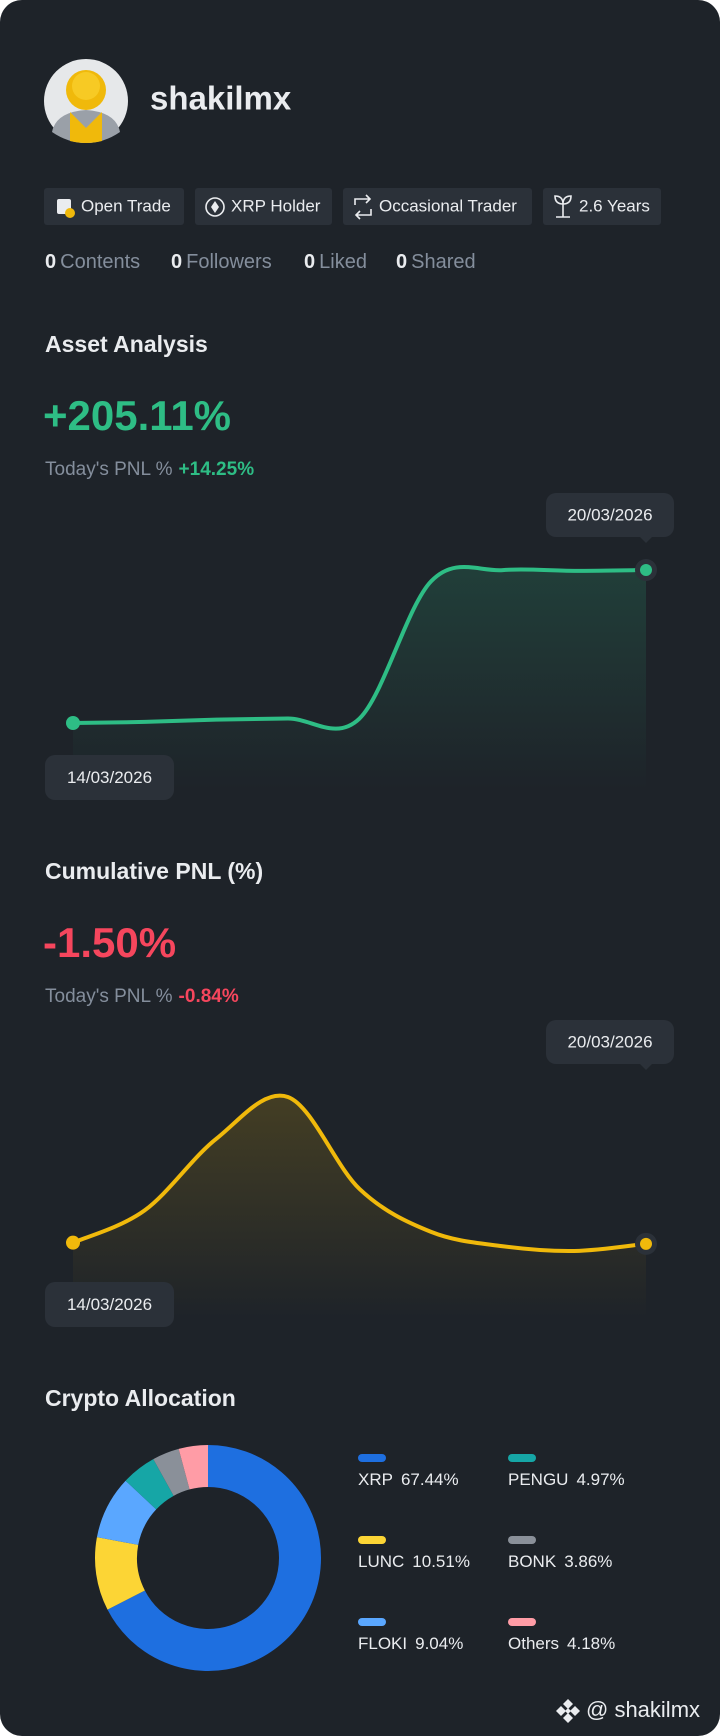  What do you see at coordinates (591, 1643) in the screenshot?
I see `legend-value: 4.18%` at bounding box center [591, 1643].